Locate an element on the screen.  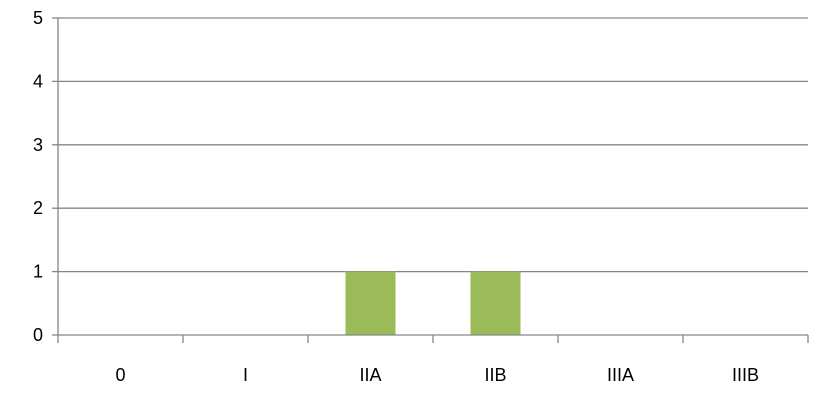
y-tick-label-4: 4 is located at coordinates (38, 81).